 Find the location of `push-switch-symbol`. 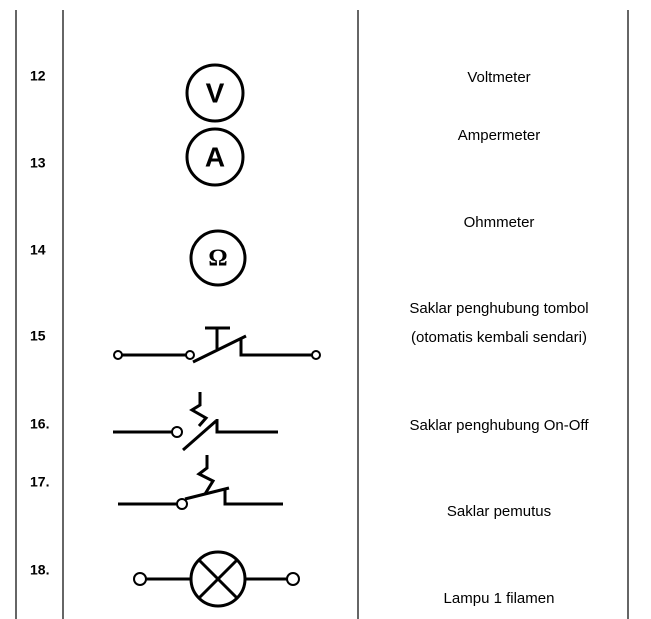

push-switch-symbol is located at coordinates (217, 345).